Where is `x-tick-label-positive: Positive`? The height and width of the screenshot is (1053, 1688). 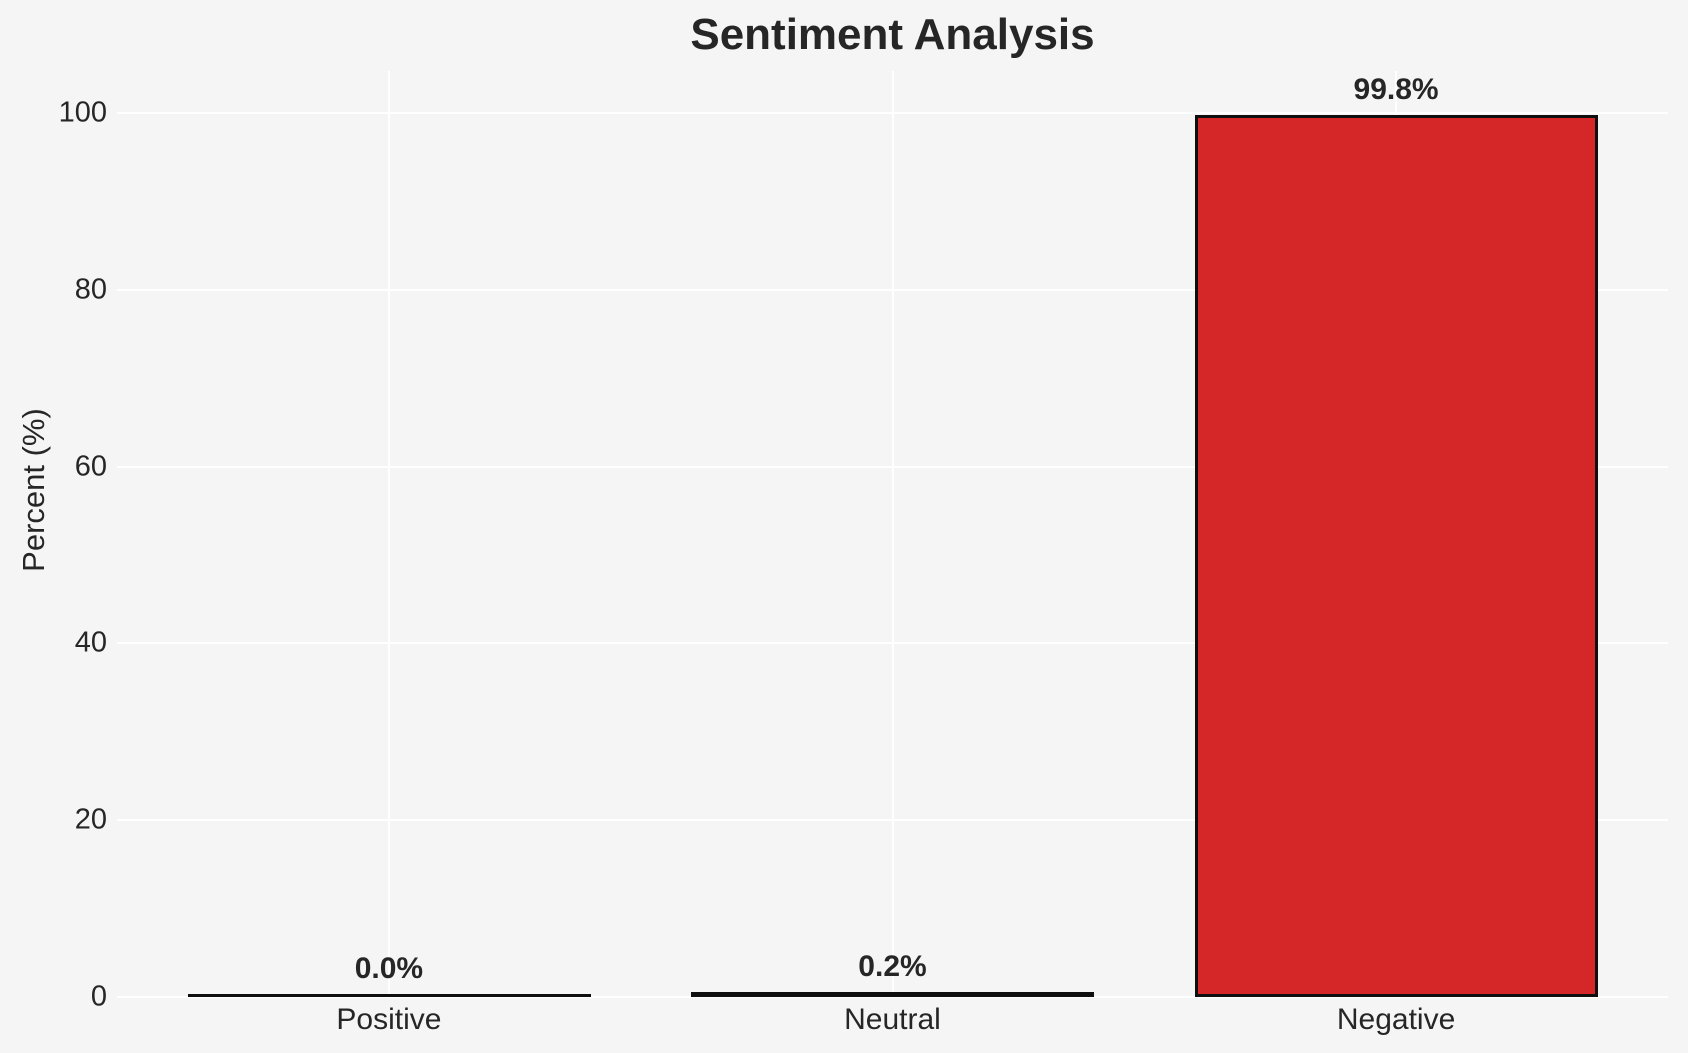
x-tick-label-positive: Positive is located at coordinates (389, 1019).